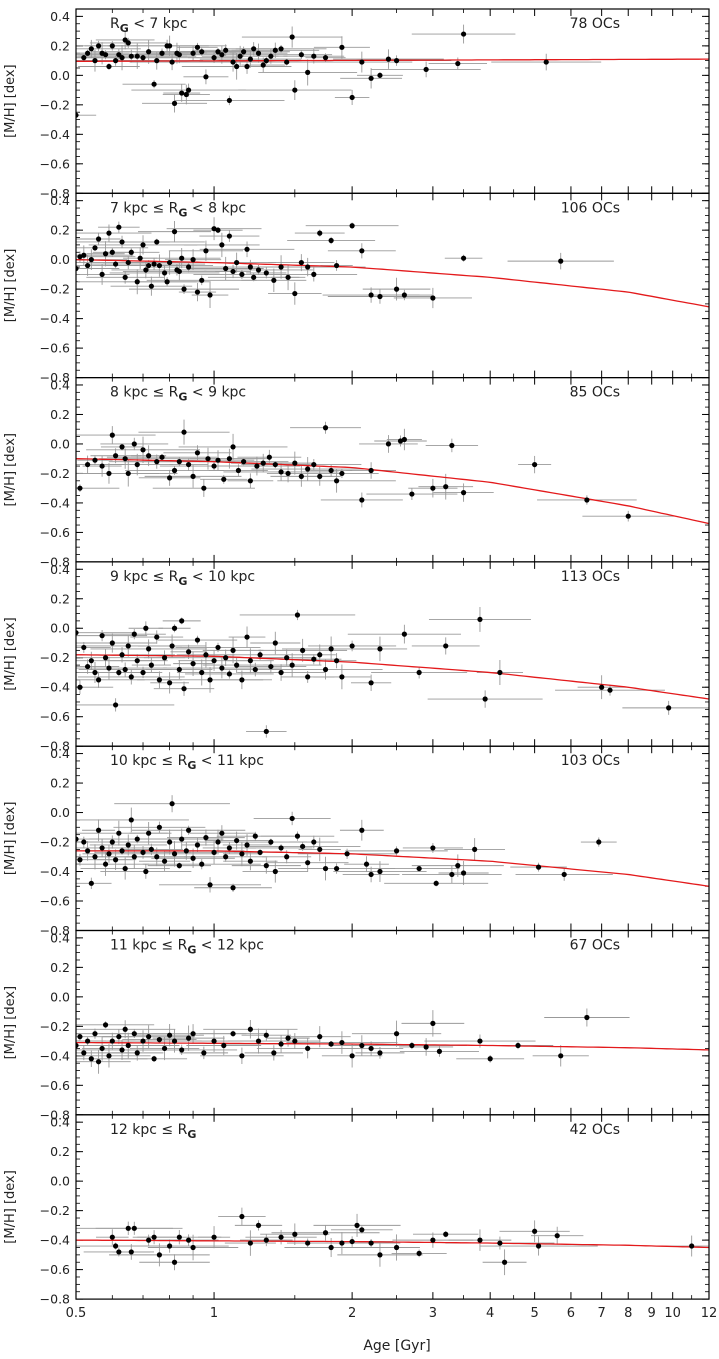  Describe the element at coordinates (55, 532) in the screenshot. I see `y-tick-label: −0.6` at that location.